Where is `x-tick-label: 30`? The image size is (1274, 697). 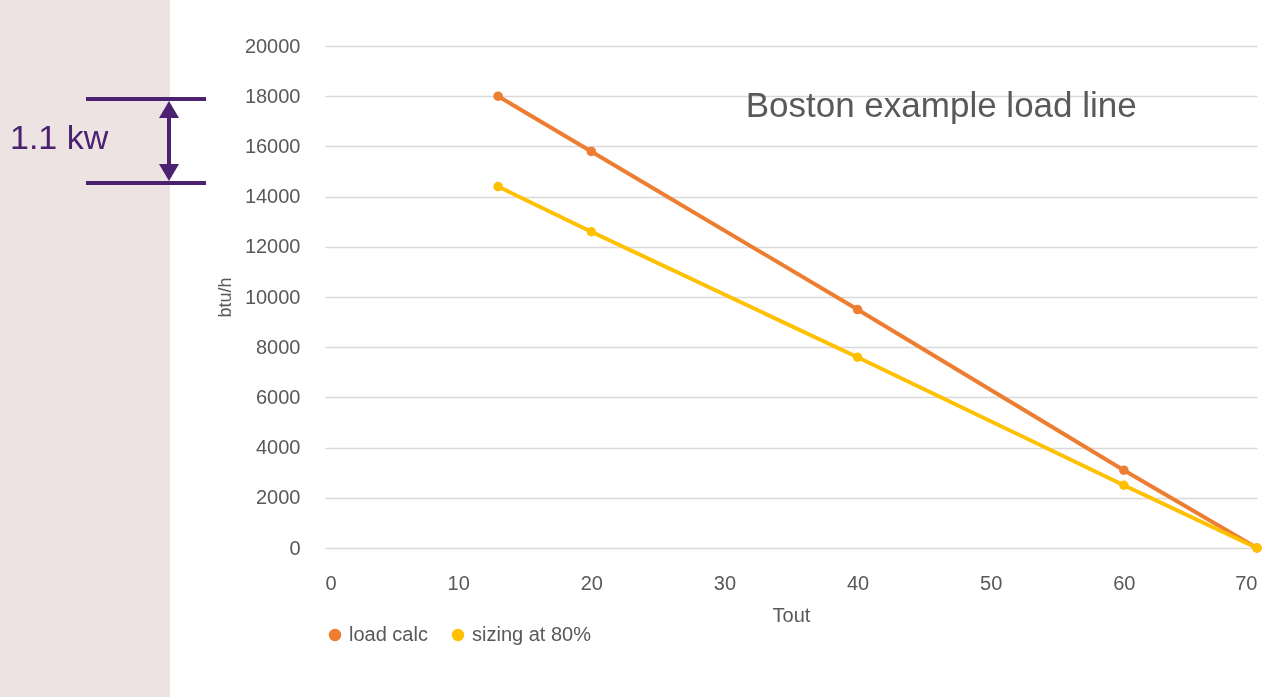 x-tick-label: 30 is located at coordinates (725, 582).